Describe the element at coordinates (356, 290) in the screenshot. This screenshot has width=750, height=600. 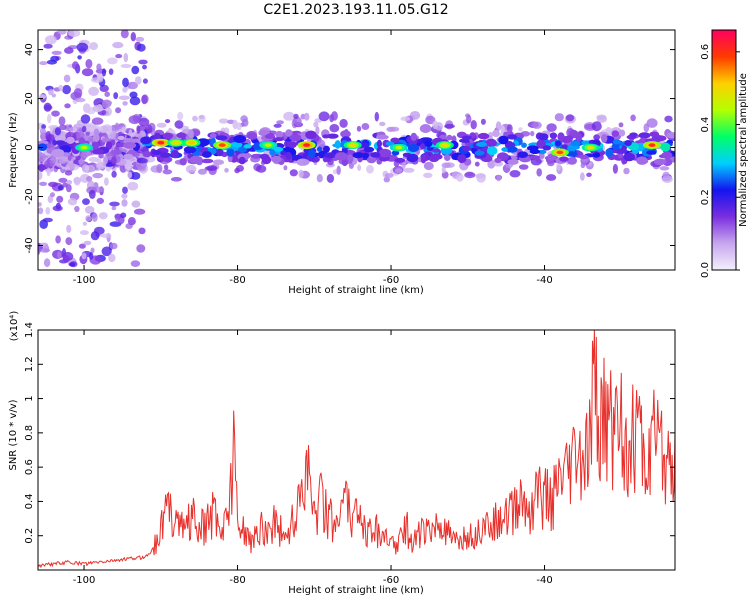
I see `spectrogram-x-axis-label: Height of straight line (km)` at that location.